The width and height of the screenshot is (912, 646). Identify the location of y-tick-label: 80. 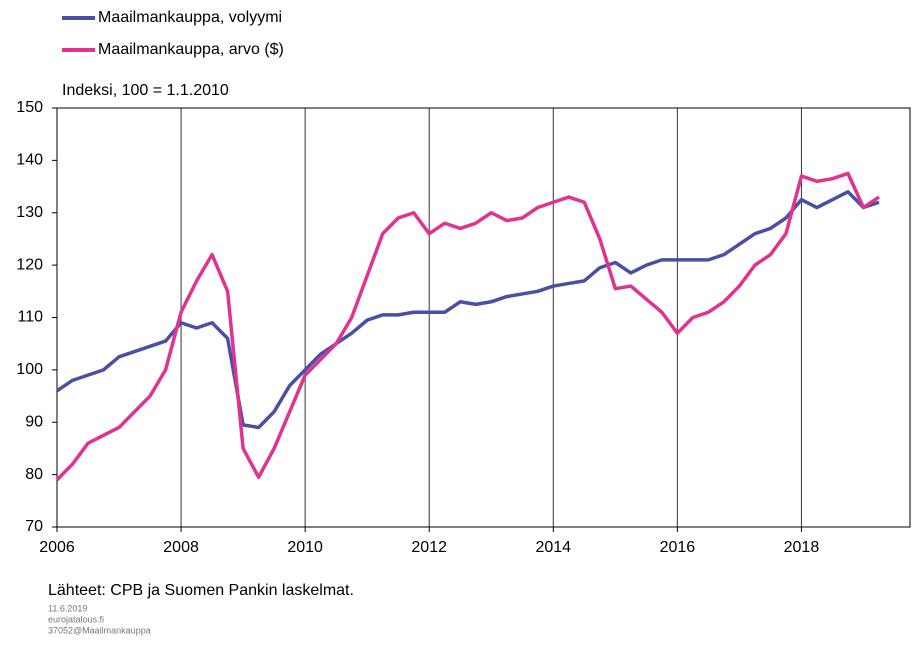
(34, 474).